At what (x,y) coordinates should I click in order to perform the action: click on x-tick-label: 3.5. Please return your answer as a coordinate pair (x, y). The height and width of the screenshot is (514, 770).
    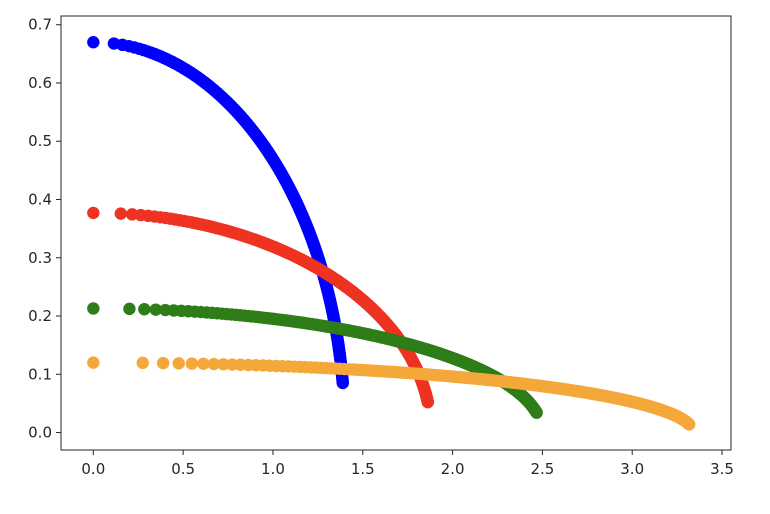
    Looking at the image, I should click on (722, 469).